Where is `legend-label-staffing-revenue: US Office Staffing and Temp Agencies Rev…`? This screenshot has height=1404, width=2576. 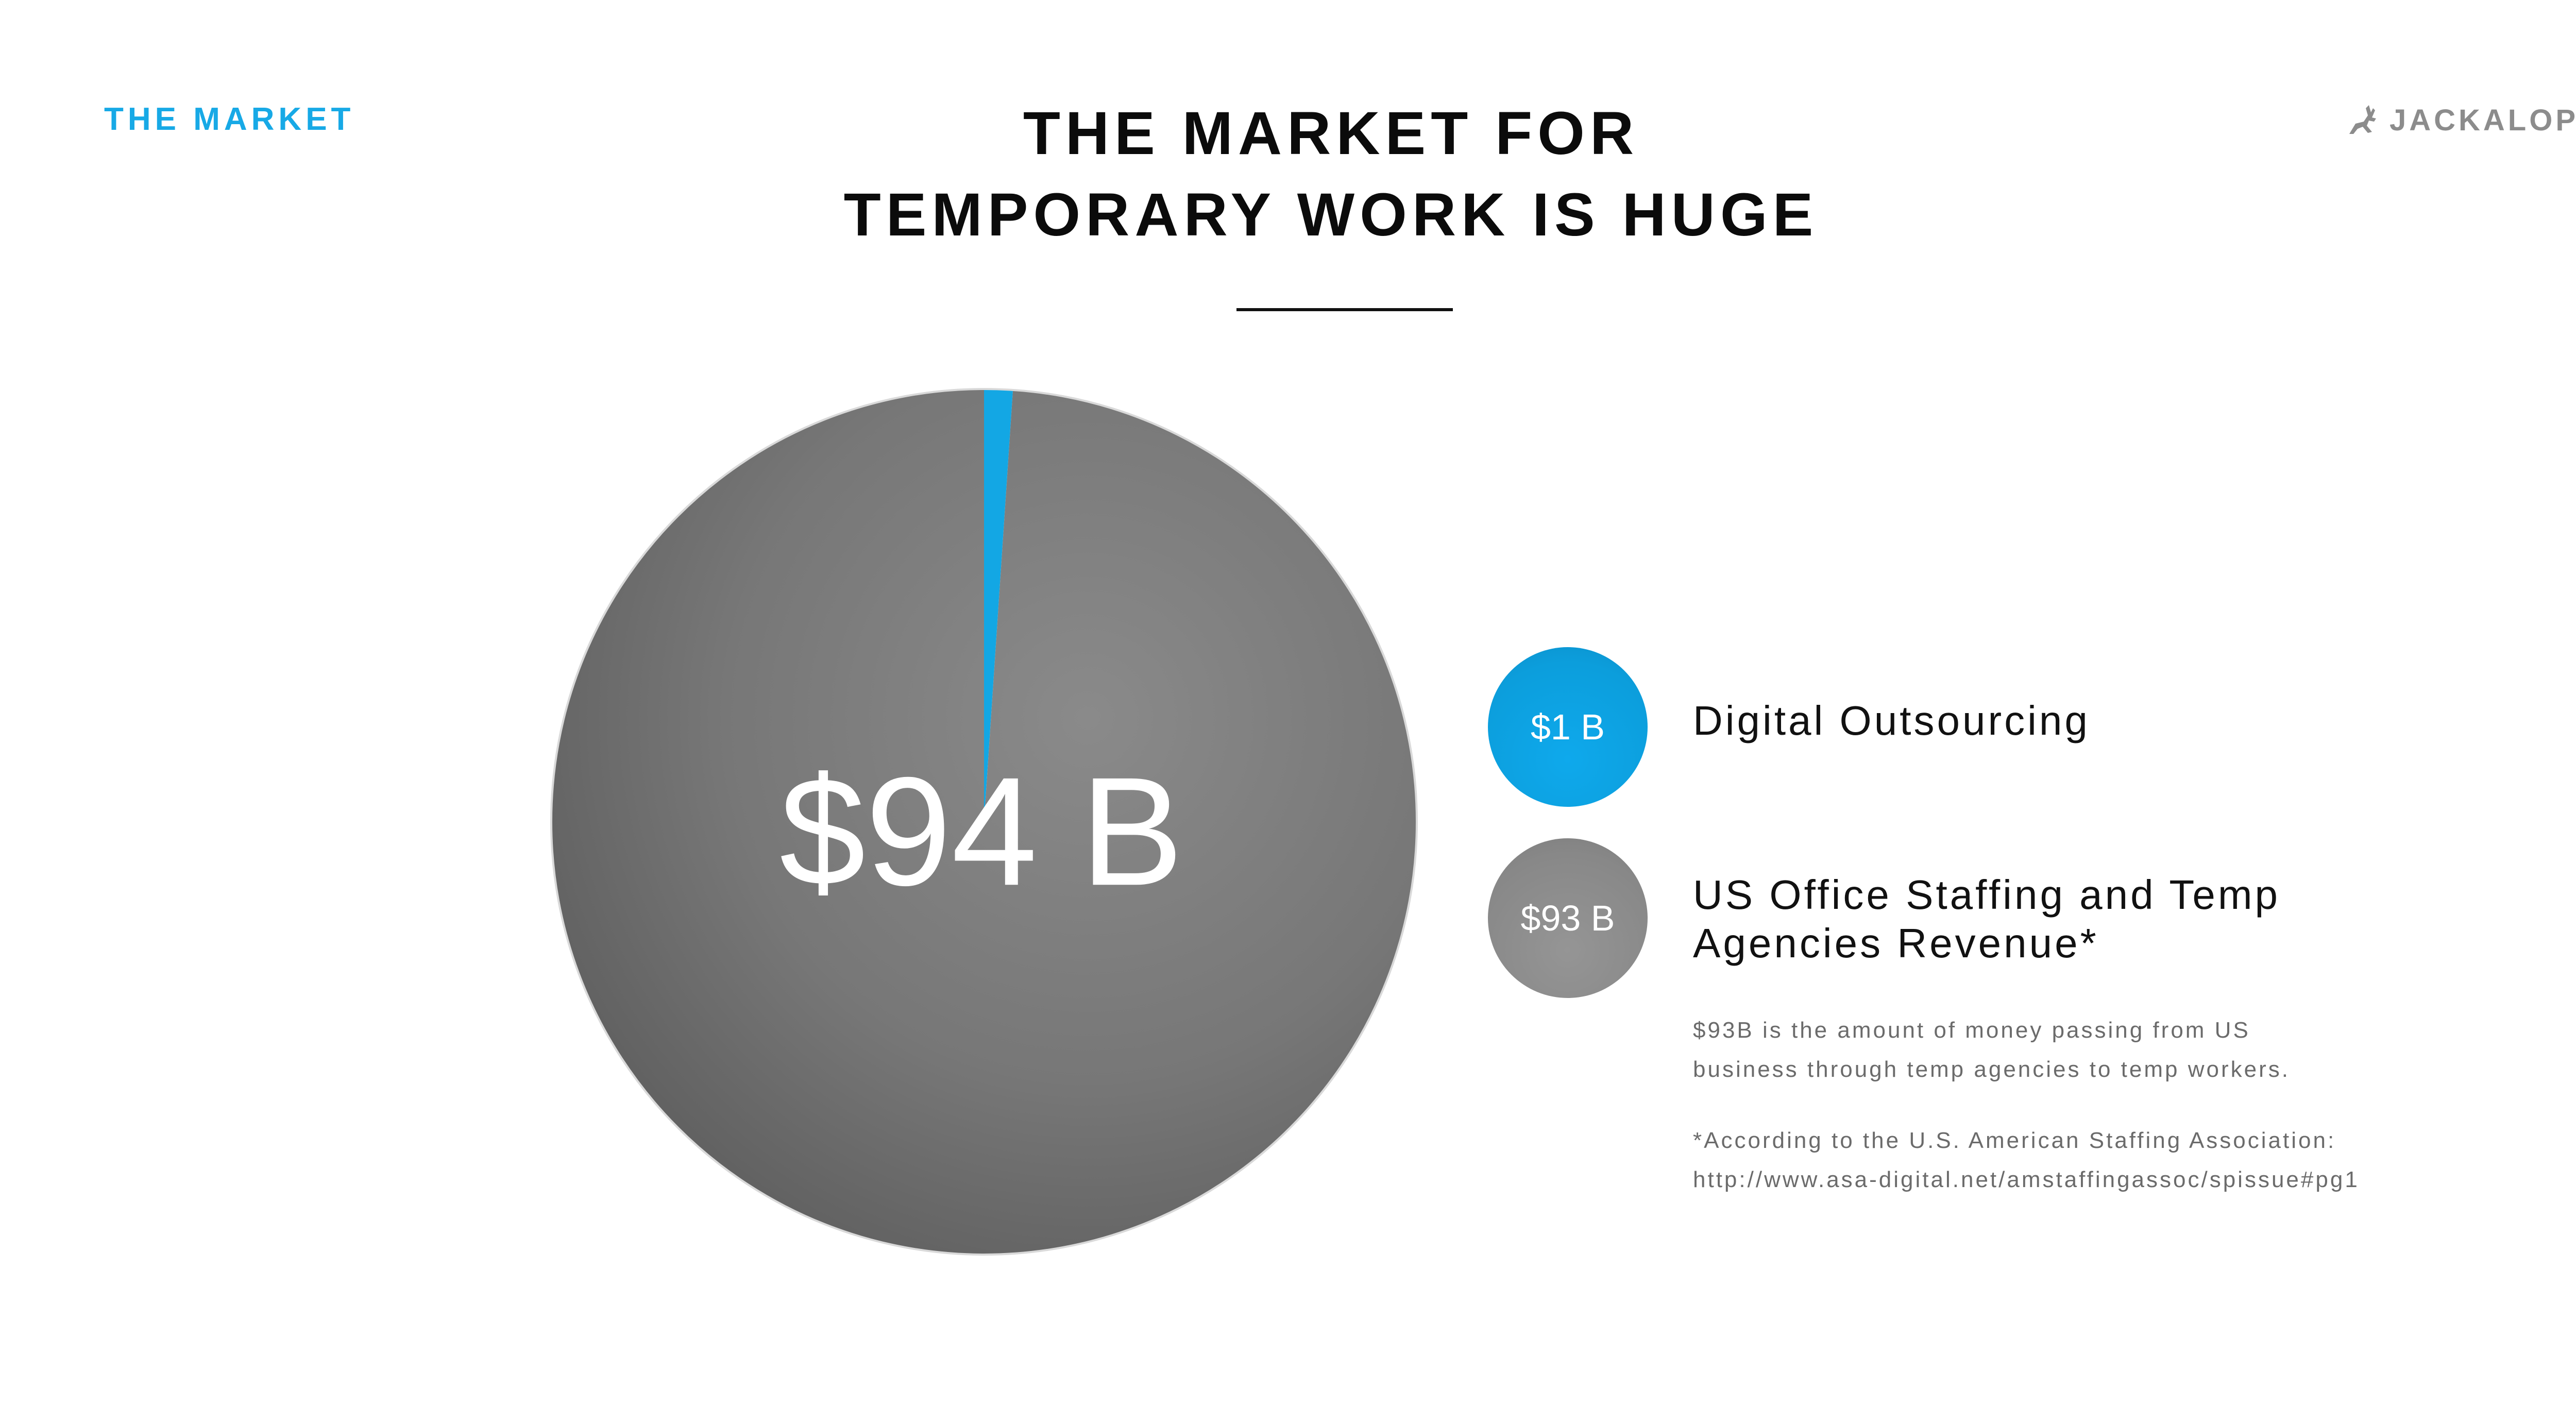
legend-label-staffing-revenue: US Office Staffing and Temp Agencies Rev… is located at coordinates (1986, 919).